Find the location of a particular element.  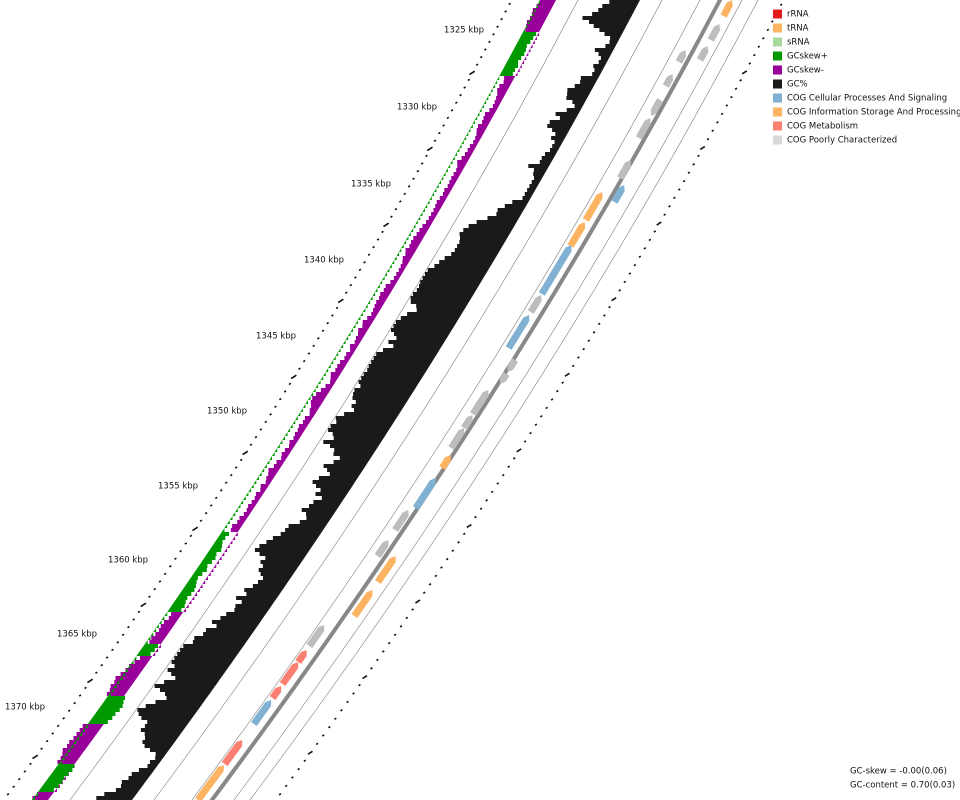

ruler-label: 1355 kbp is located at coordinates (178, 487).